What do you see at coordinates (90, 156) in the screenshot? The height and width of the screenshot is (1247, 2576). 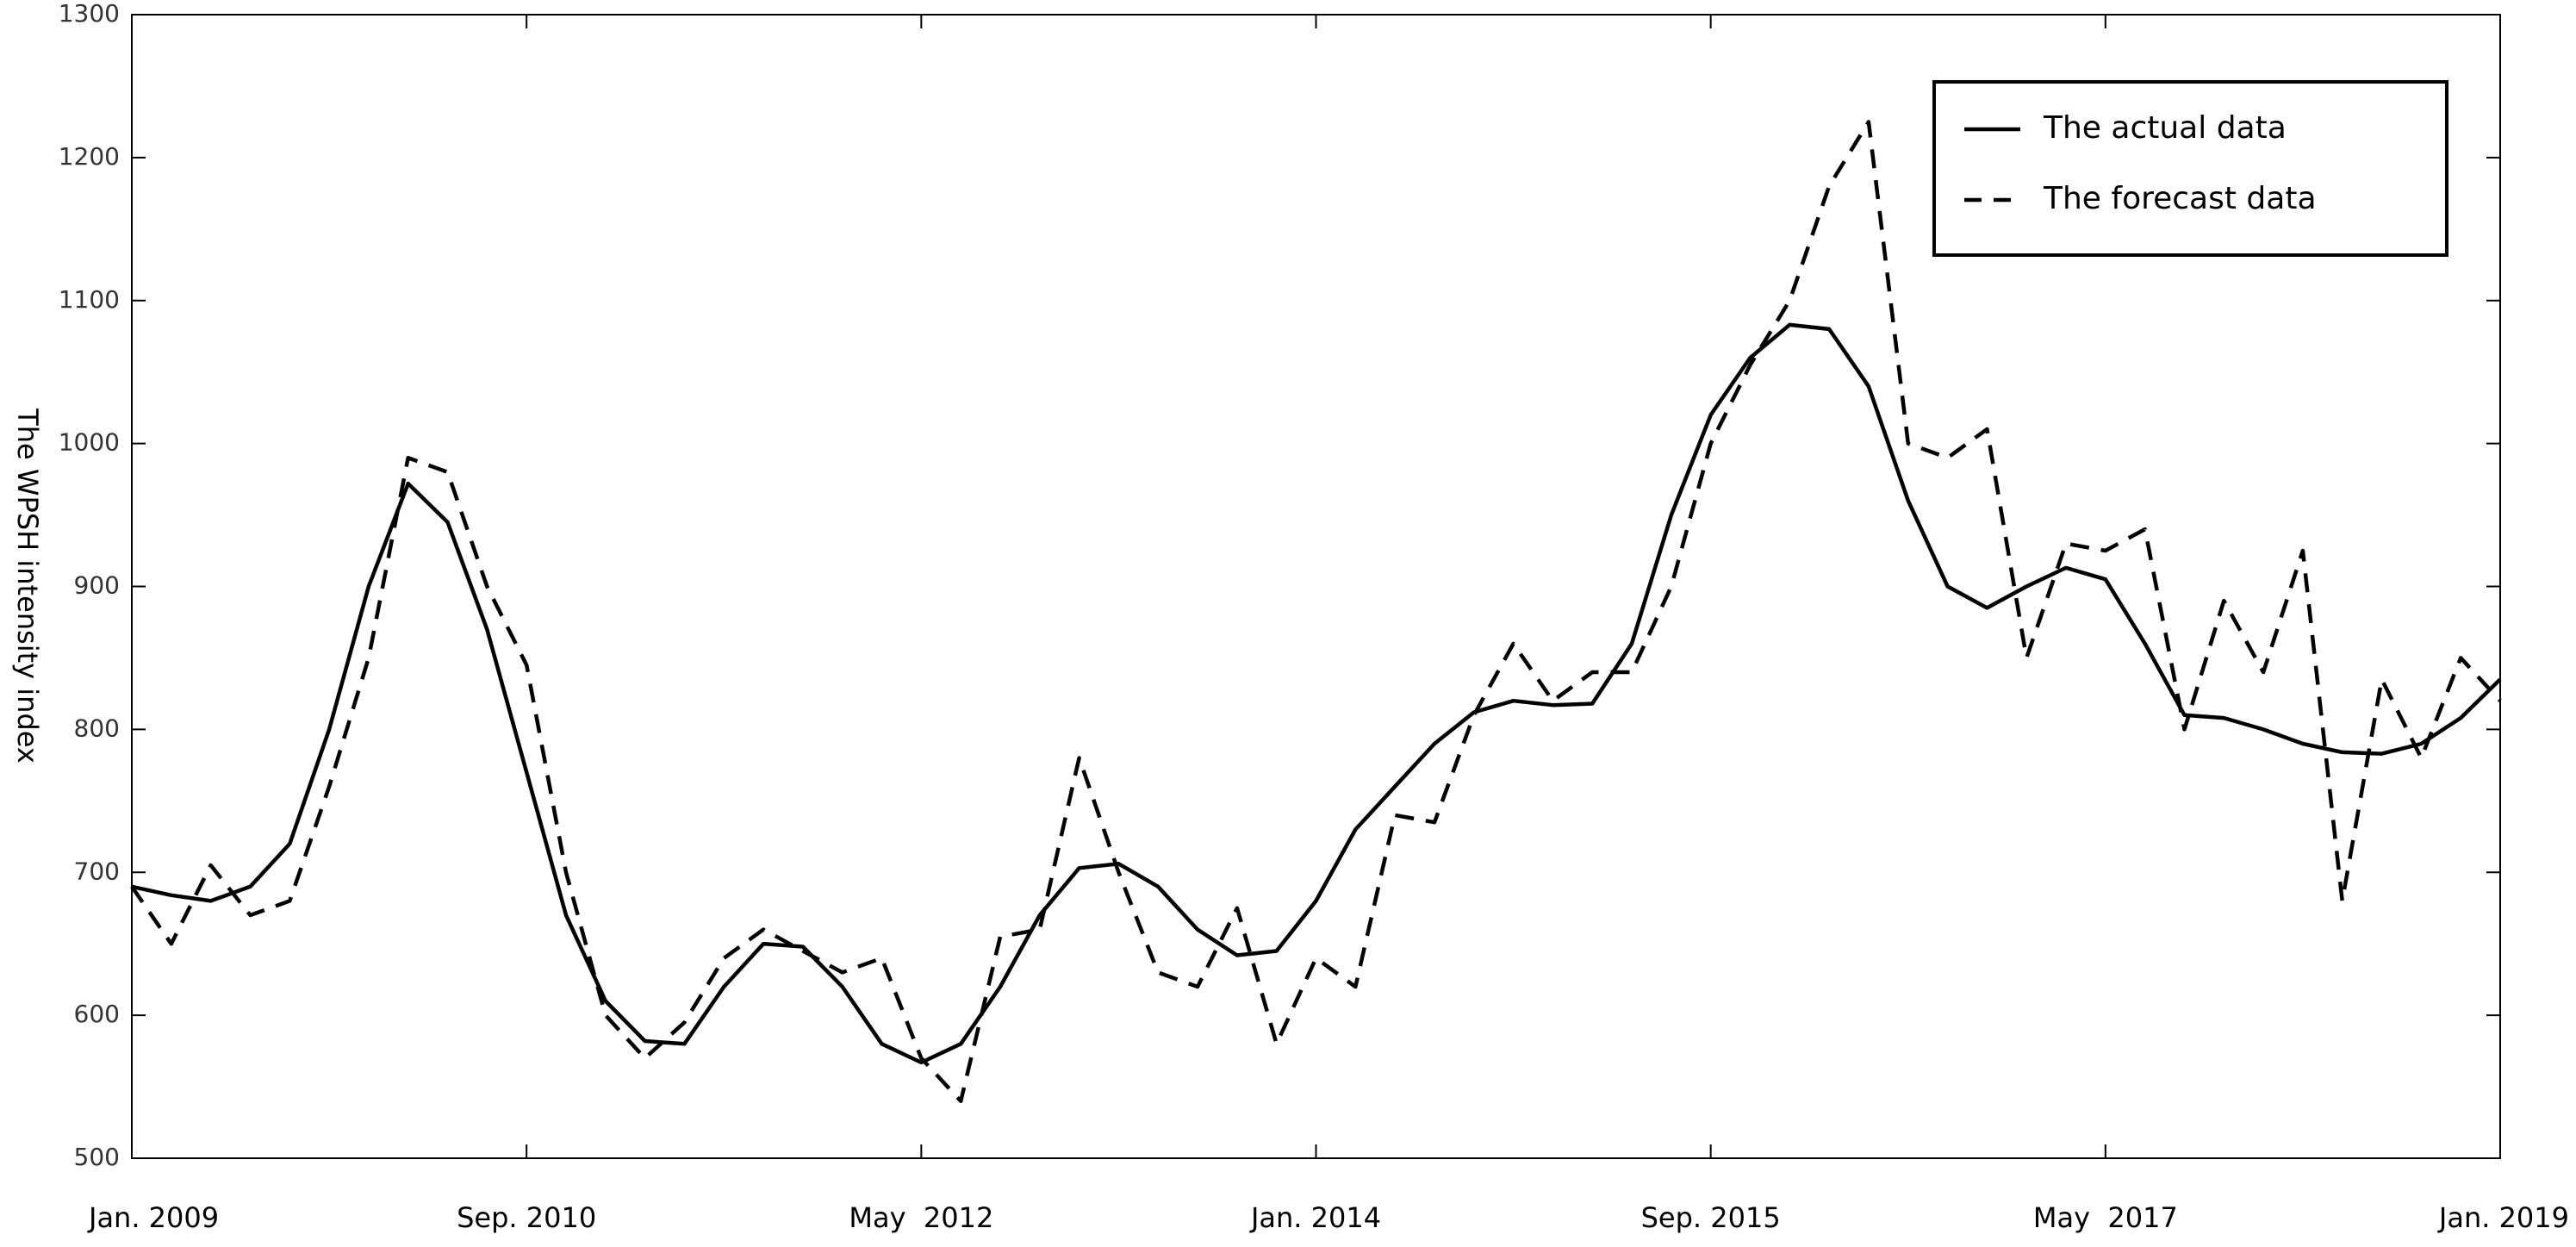 I see `y-tick-label: 1200` at bounding box center [90, 156].